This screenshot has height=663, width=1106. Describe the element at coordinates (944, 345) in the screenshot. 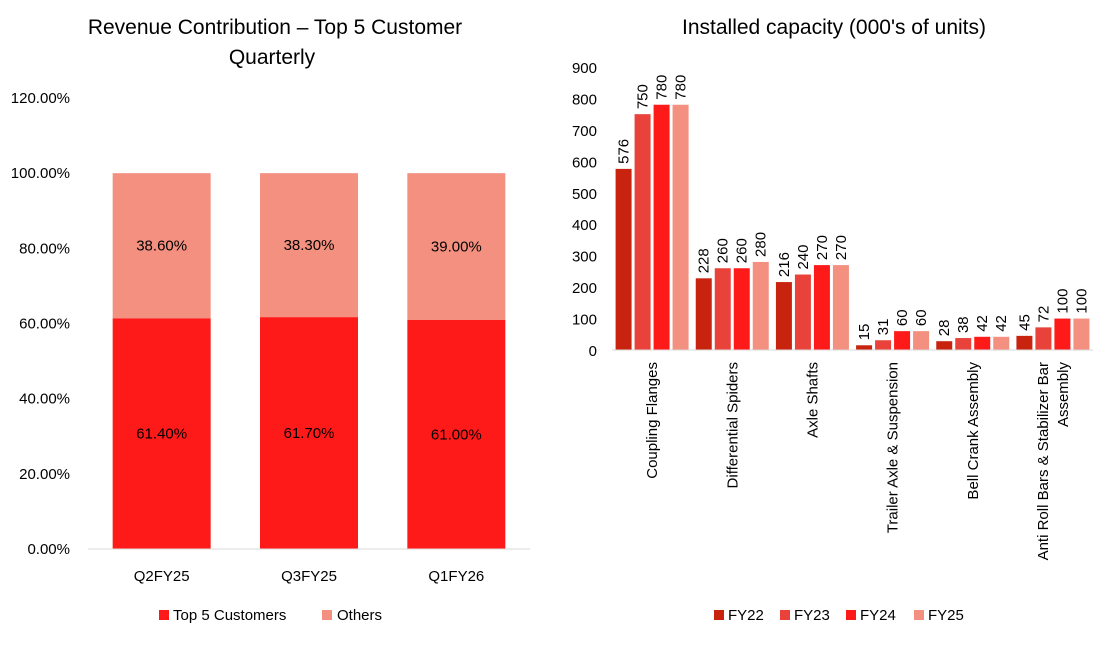

I see `right-bar-fy22-bell-crank-assembly` at that location.